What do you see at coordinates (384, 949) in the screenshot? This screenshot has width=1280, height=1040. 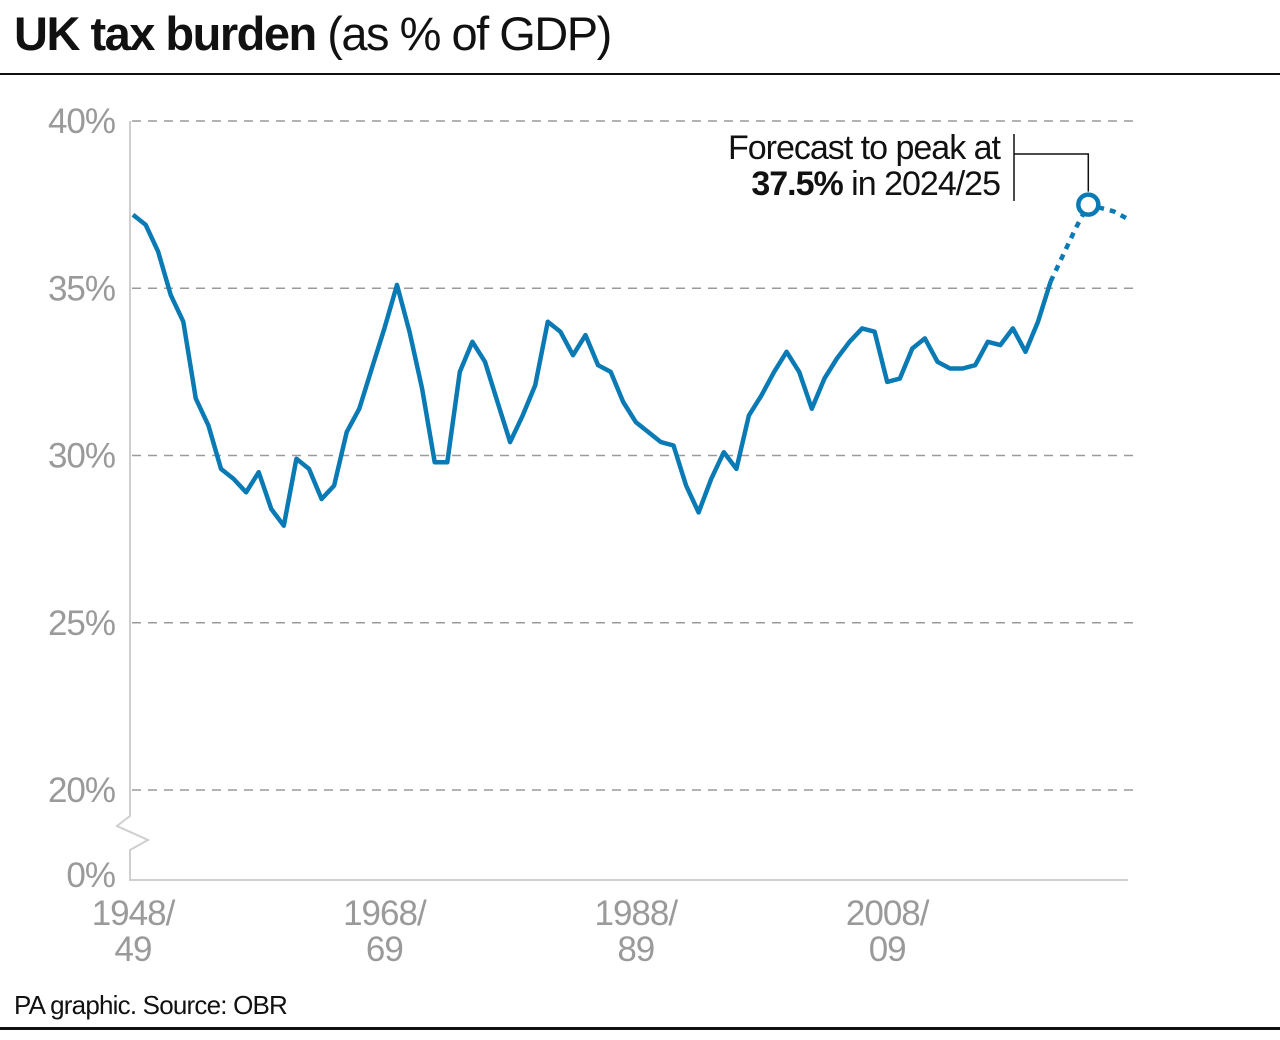 I see `x-tick-label: 69` at bounding box center [384, 949].